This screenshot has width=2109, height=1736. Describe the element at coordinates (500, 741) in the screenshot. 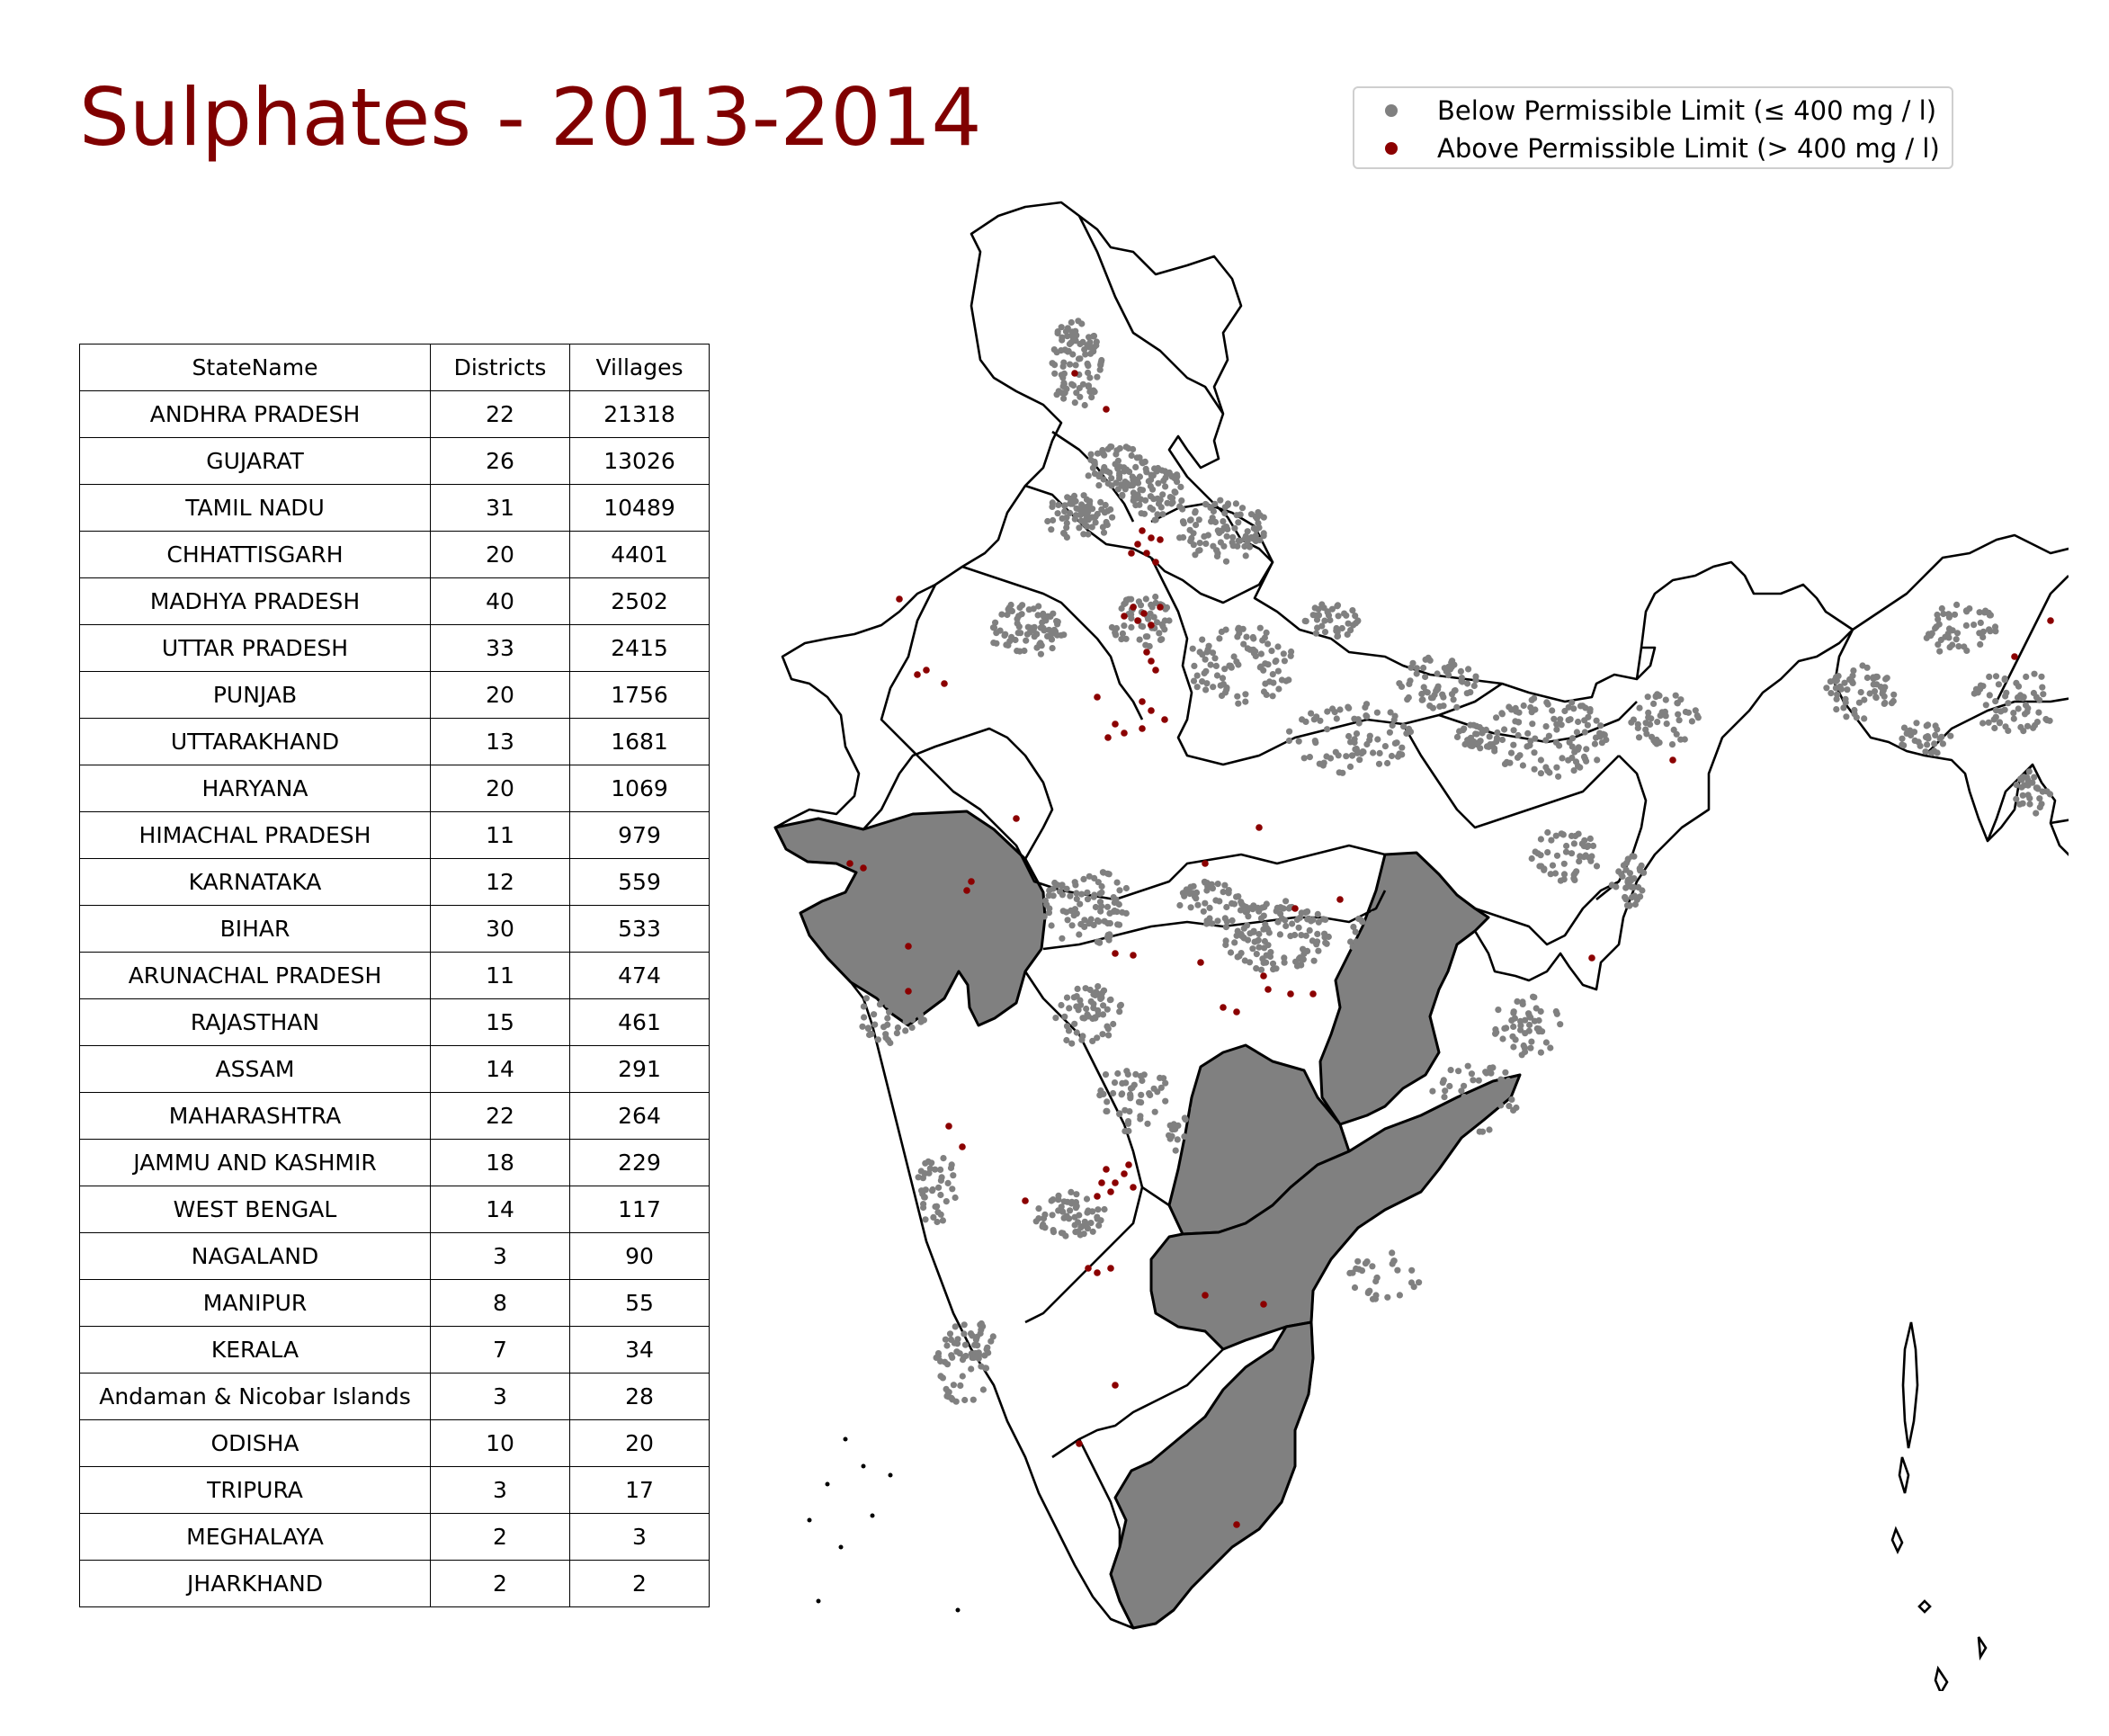

I see `districts-cell: 13` at that location.